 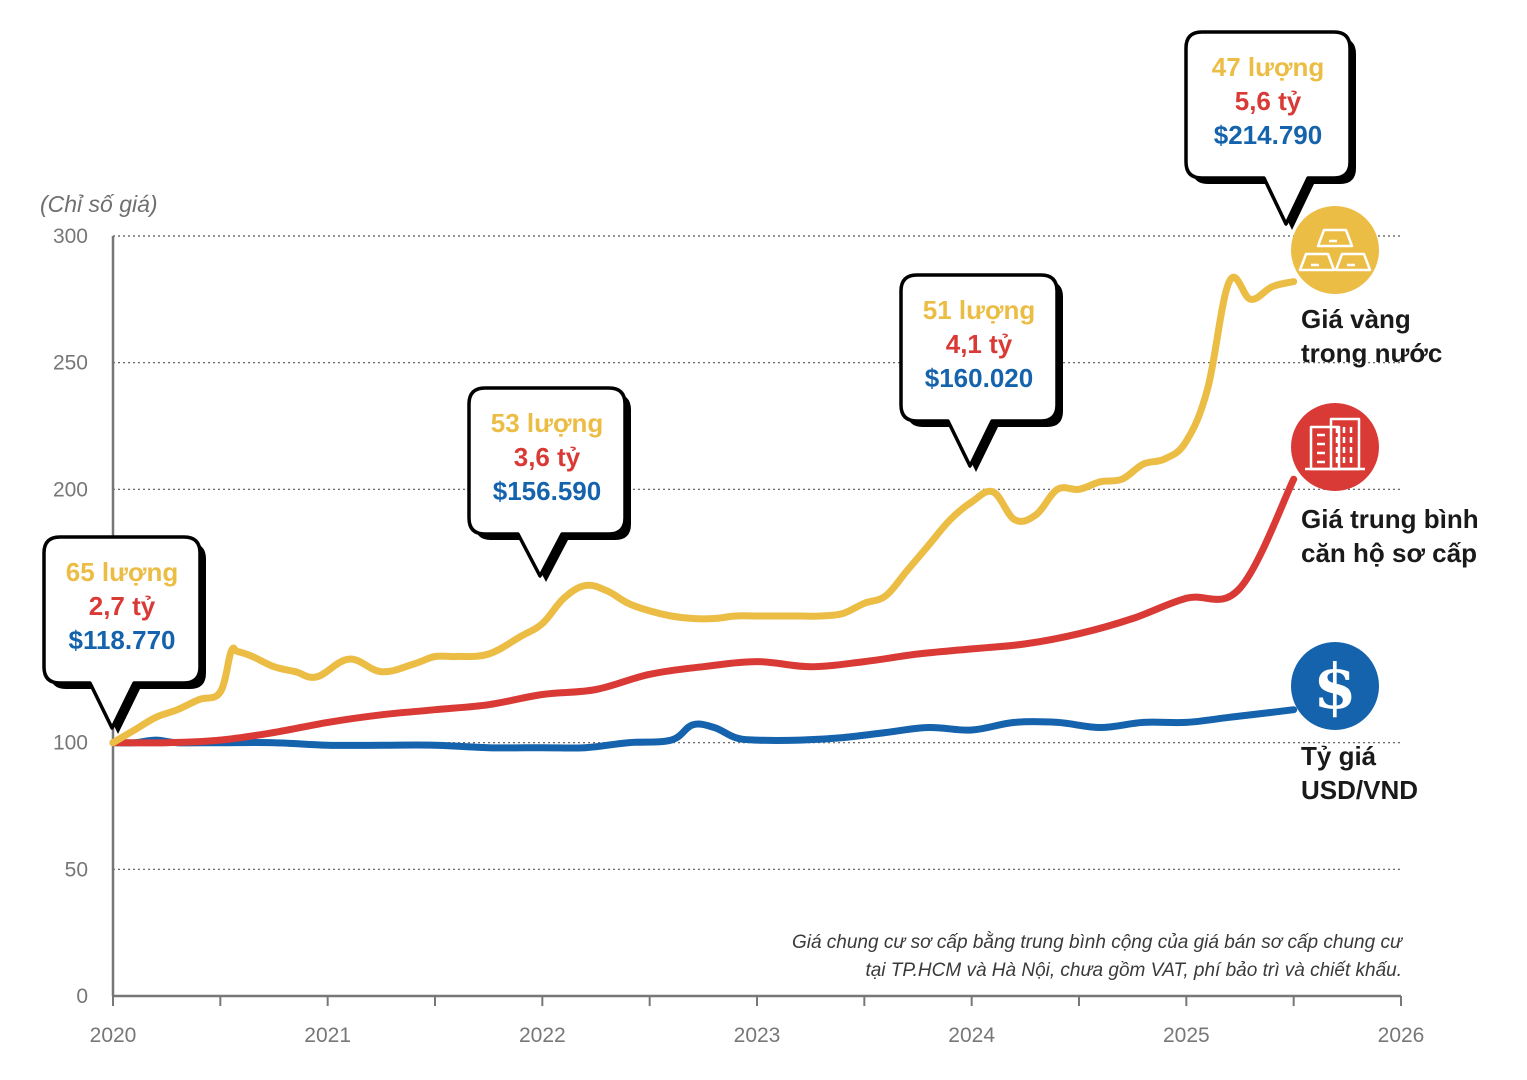 What do you see at coordinates (1371, 353) in the screenshot?
I see `legend-label-line-2: trong nước` at bounding box center [1371, 353].